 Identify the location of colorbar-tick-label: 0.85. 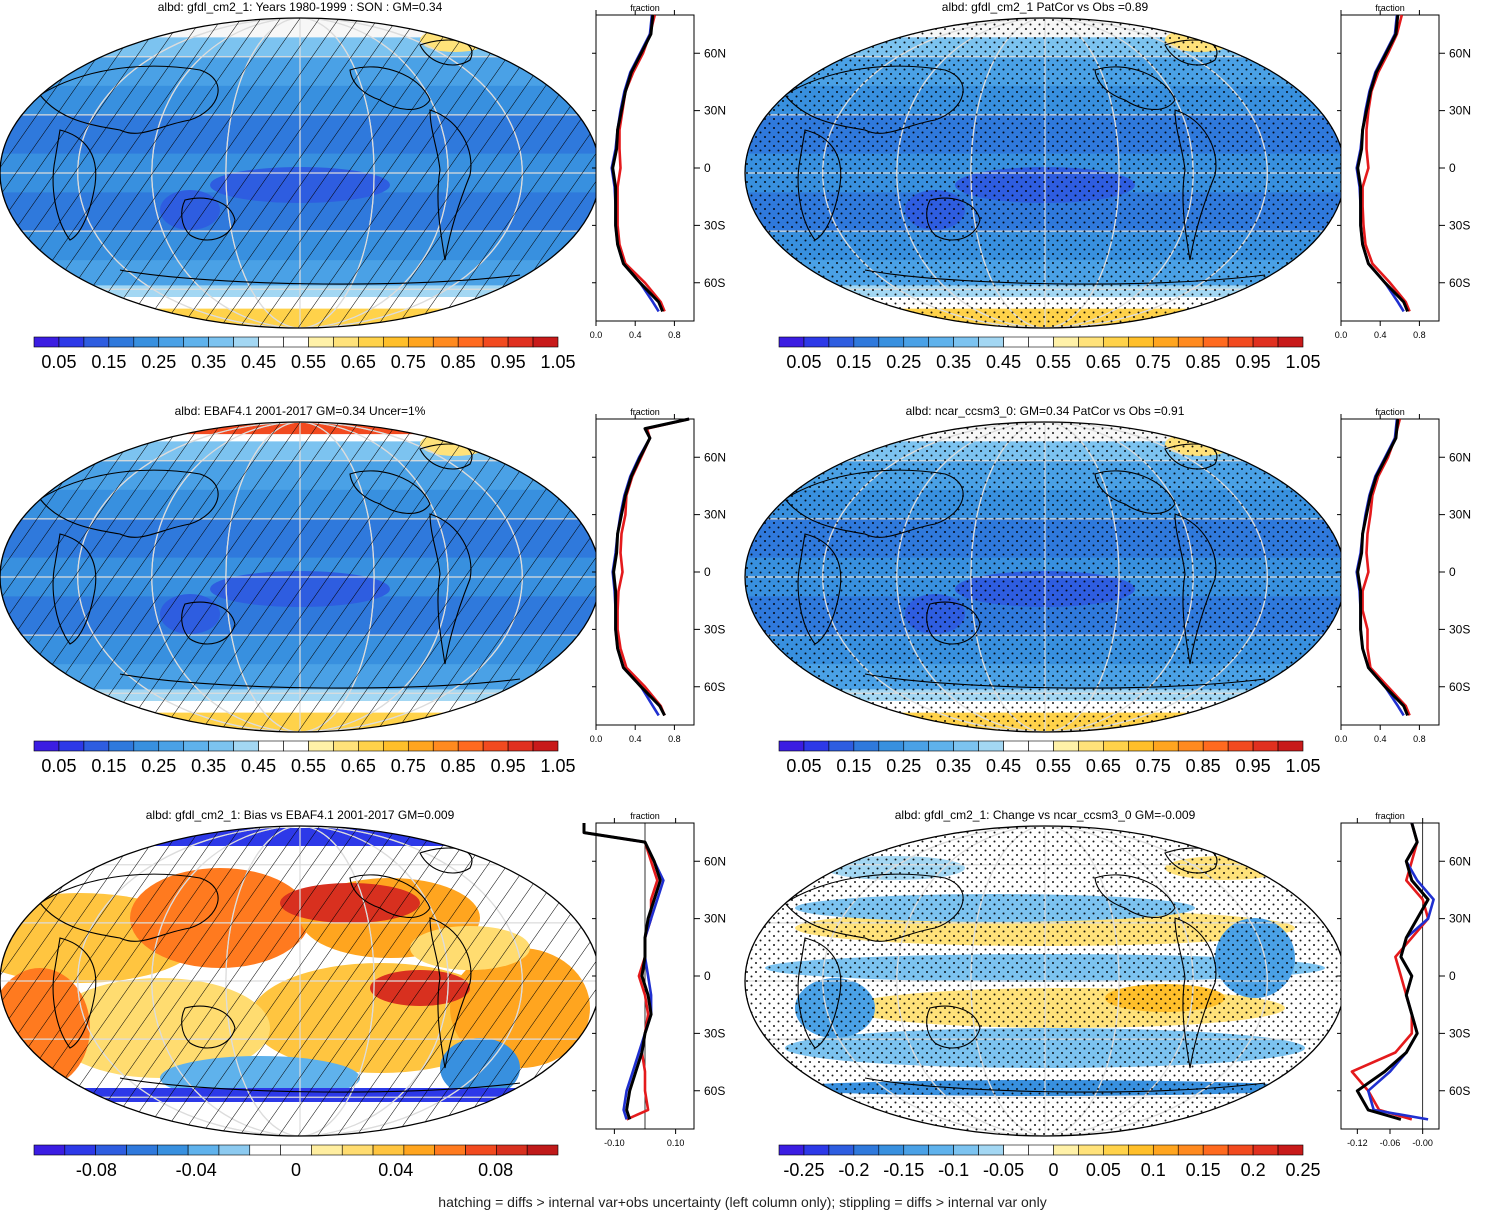
(458, 362).